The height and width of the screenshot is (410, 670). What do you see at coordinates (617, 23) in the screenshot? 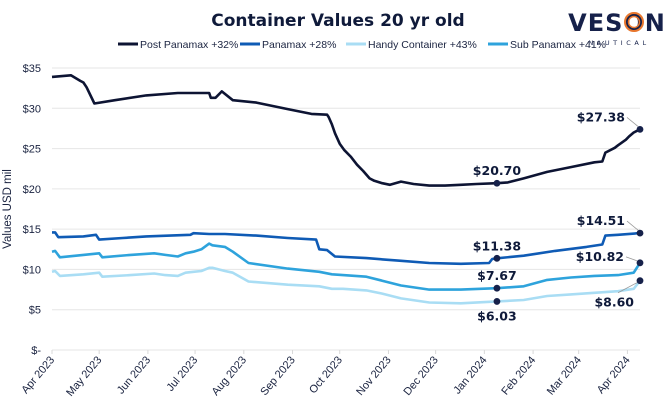
I see `logo-wordmark: VESON` at bounding box center [617, 23].